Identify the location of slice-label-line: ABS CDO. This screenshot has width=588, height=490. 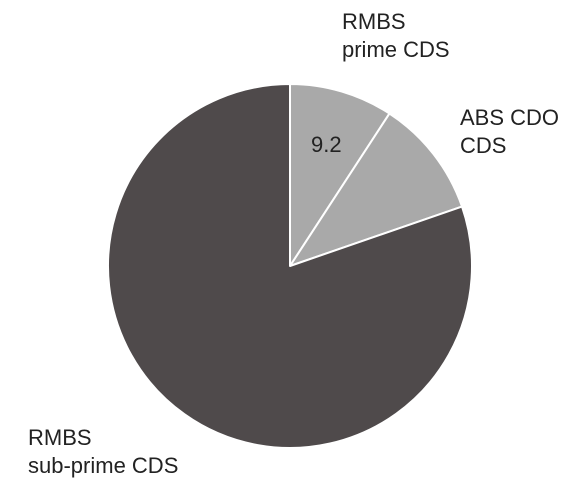
(510, 117).